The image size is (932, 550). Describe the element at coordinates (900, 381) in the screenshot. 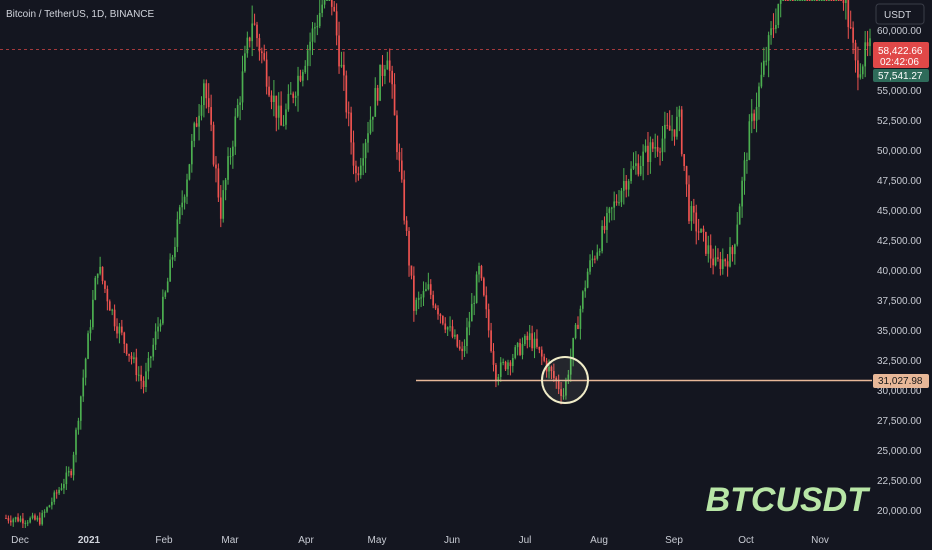

I see `support-price-label: 31,027.98` at that location.